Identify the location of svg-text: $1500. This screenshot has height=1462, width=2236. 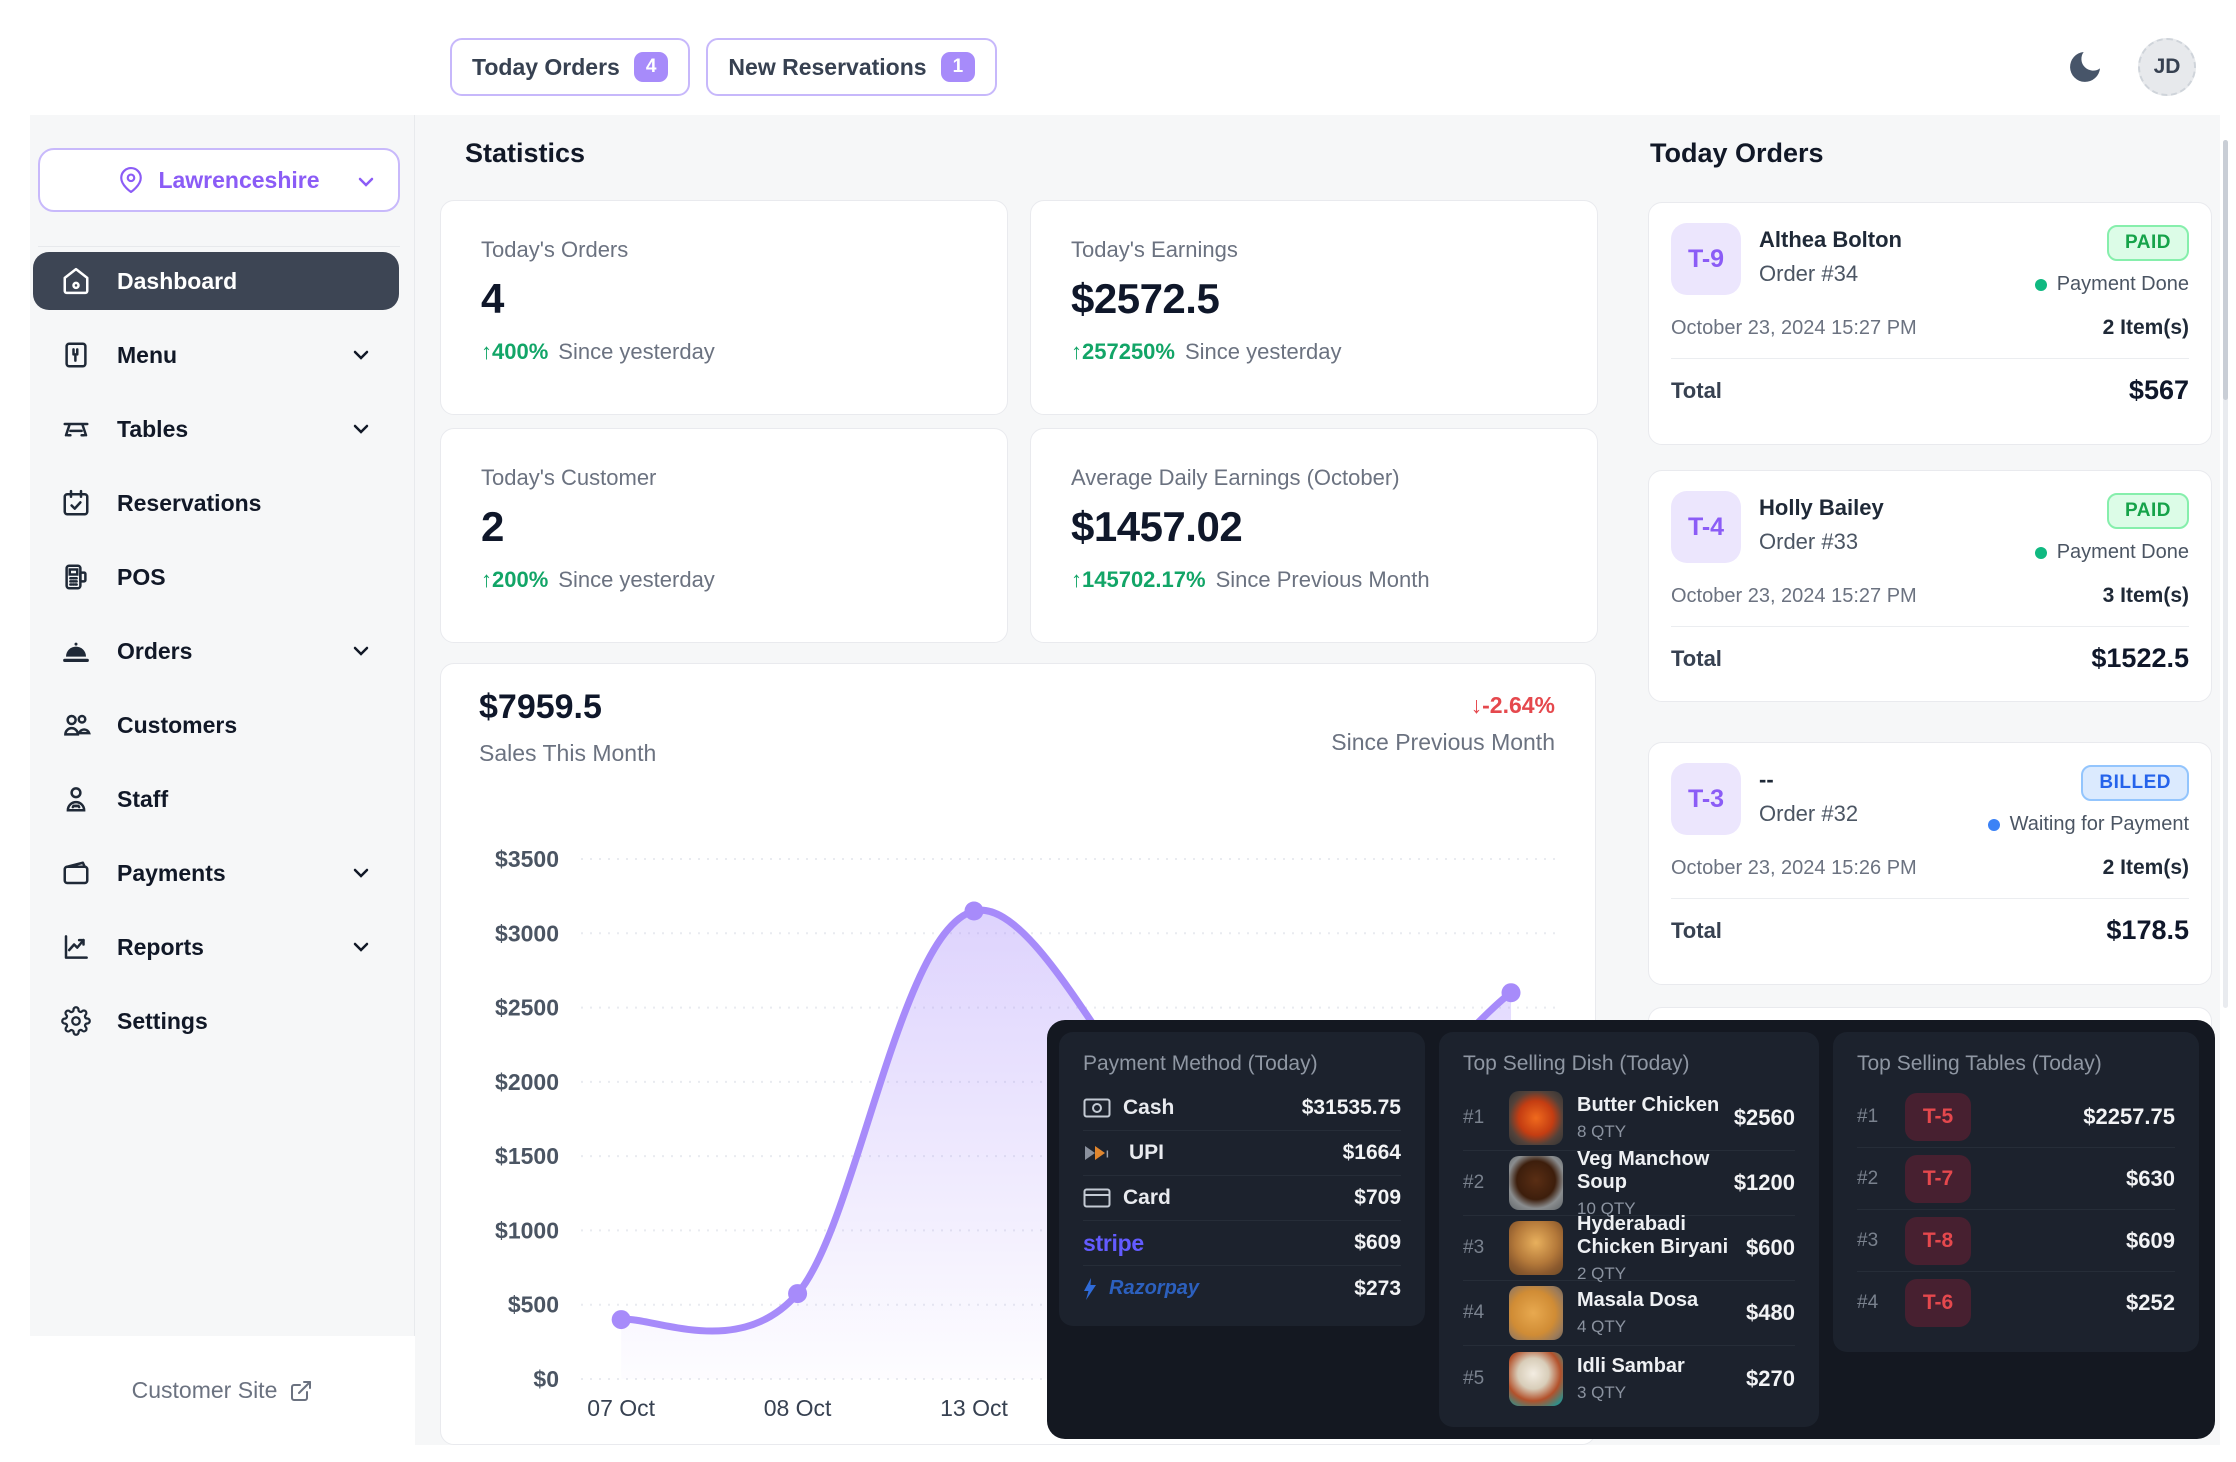
(527, 1156).